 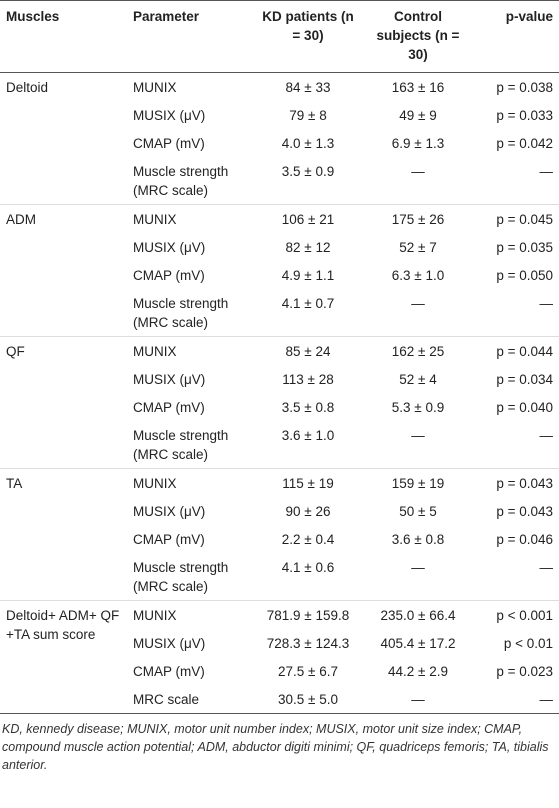 What do you see at coordinates (418, 35) in the screenshot?
I see `header-text: Control subjects (n = 30)` at bounding box center [418, 35].